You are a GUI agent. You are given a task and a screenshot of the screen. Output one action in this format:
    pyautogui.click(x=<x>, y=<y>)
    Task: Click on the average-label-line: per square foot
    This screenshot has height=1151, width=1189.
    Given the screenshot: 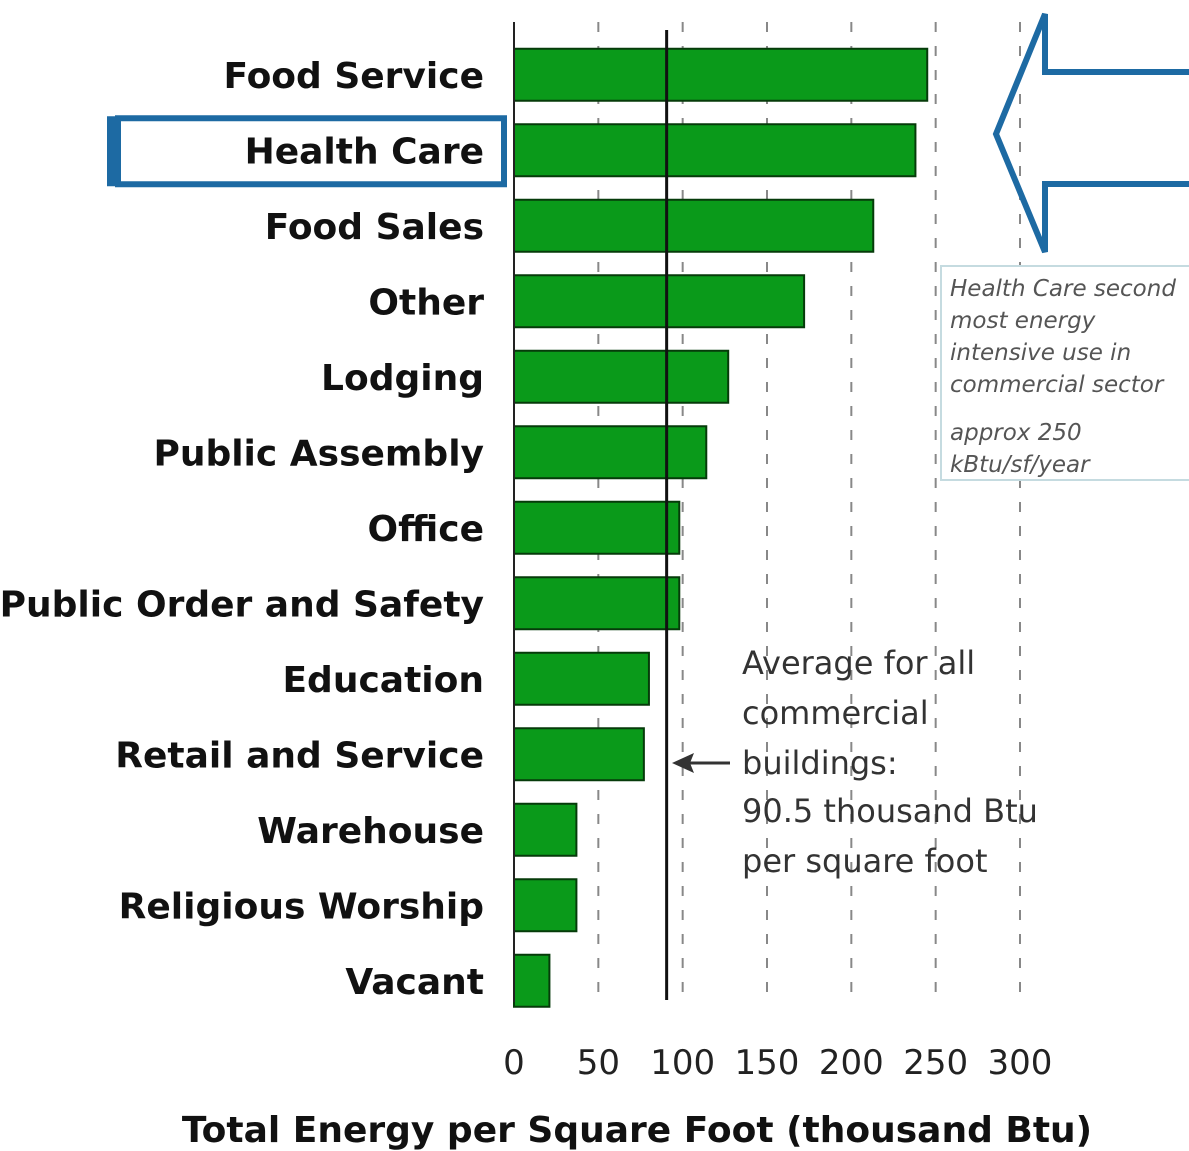 What is the action you would take?
    pyautogui.click(x=864, y=861)
    